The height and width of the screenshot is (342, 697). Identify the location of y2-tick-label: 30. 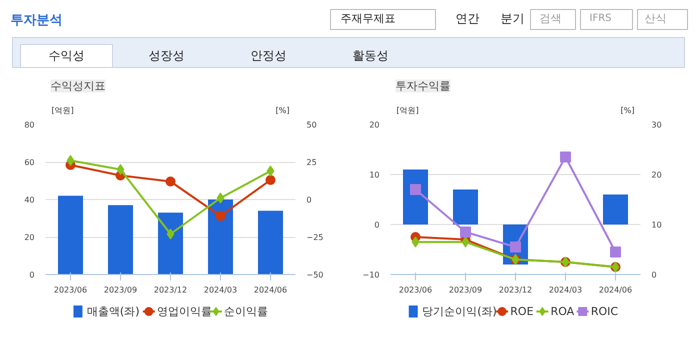
(657, 125).